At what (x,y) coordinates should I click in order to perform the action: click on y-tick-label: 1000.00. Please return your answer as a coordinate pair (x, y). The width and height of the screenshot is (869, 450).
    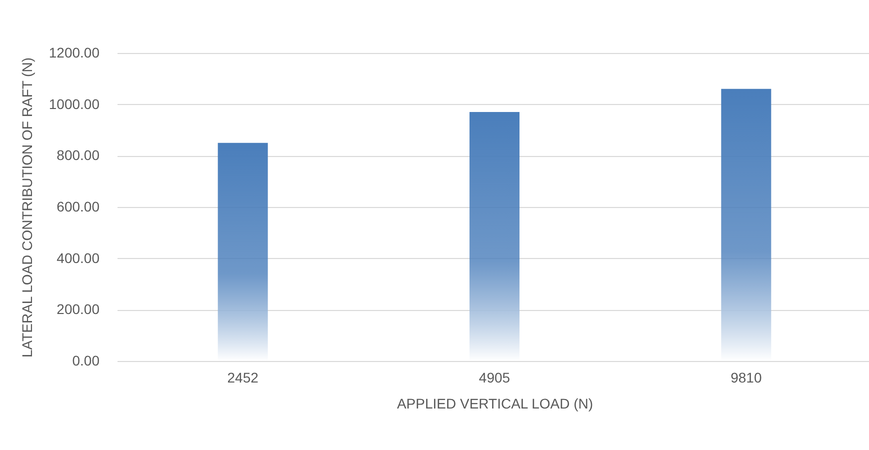
    Looking at the image, I should click on (74, 104).